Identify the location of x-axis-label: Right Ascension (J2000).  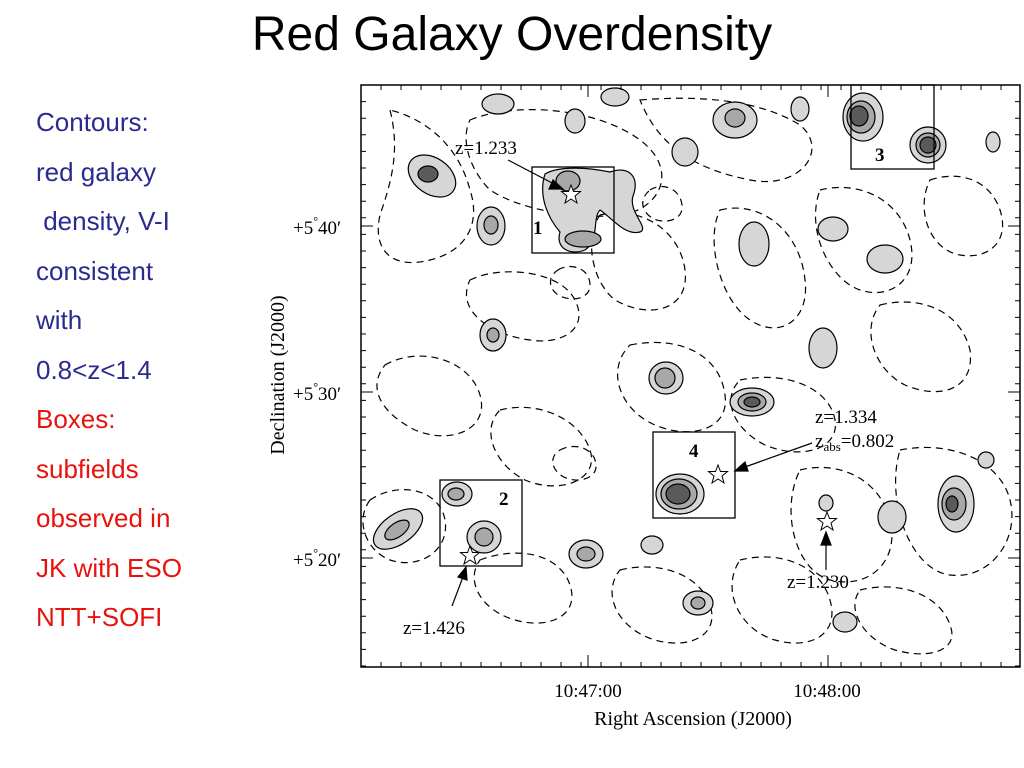
(693, 719).